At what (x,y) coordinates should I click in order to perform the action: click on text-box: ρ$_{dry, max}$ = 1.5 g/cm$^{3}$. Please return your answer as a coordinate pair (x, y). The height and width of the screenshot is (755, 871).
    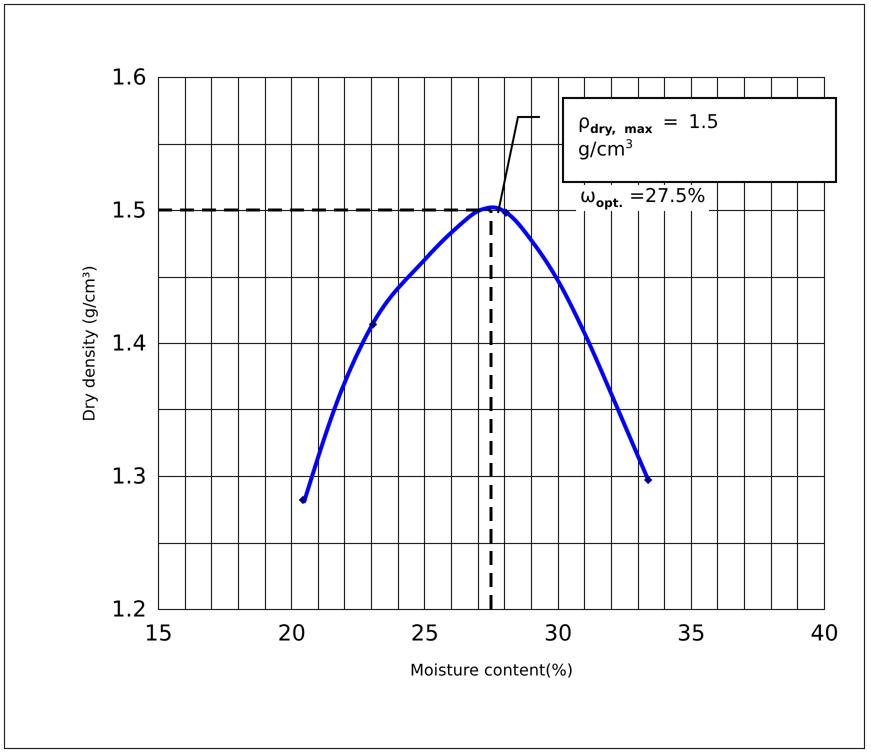
    Looking at the image, I should click on (699, 140).